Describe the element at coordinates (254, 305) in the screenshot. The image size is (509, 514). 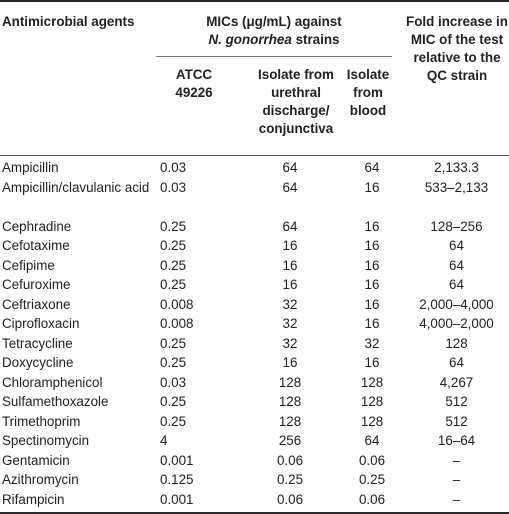
I see `table-row: Ceftriaxone 0.008 32 16 2,000–4,000` at that location.